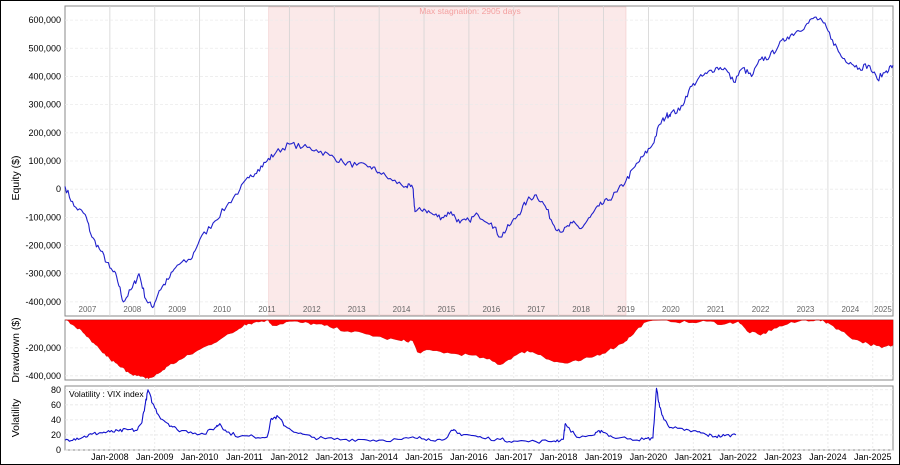  I want to click on date-tick-label: Jan-2021, so click(694, 457).